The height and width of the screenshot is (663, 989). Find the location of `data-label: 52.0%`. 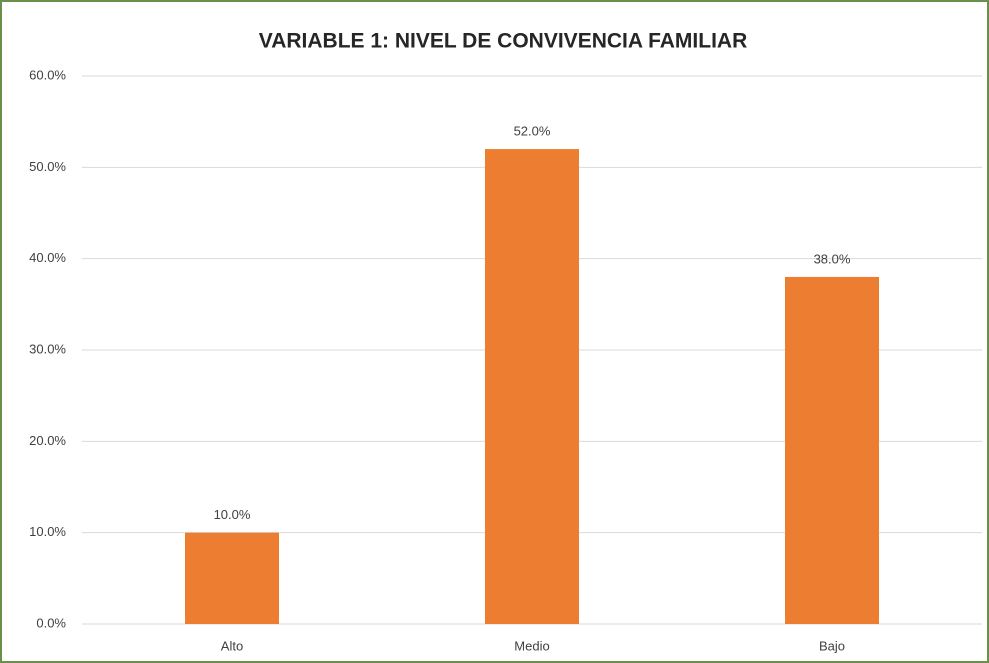

data-label: 52.0% is located at coordinates (532, 131).